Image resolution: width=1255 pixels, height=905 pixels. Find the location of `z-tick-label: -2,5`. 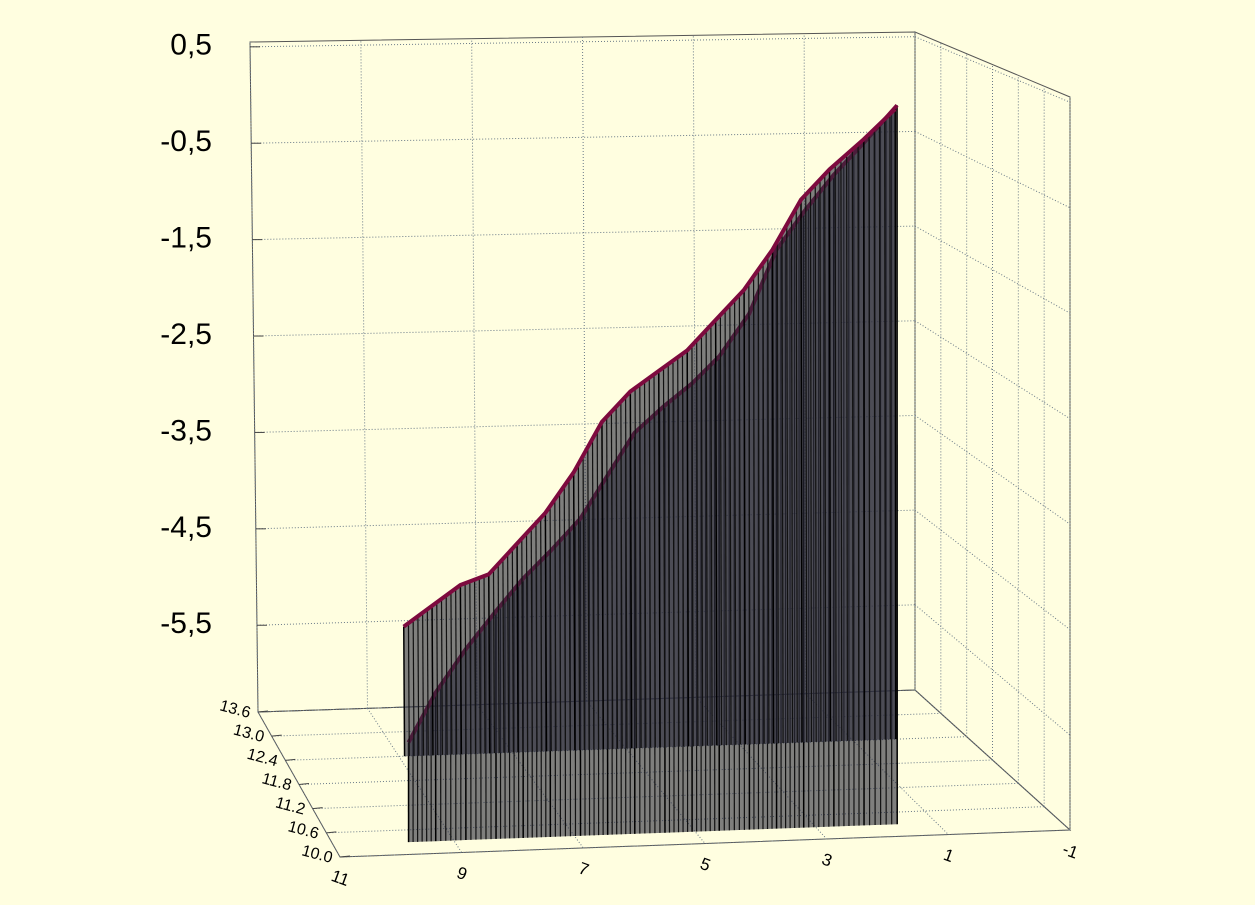

z-tick-label: -2,5 is located at coordinates (186, 334).